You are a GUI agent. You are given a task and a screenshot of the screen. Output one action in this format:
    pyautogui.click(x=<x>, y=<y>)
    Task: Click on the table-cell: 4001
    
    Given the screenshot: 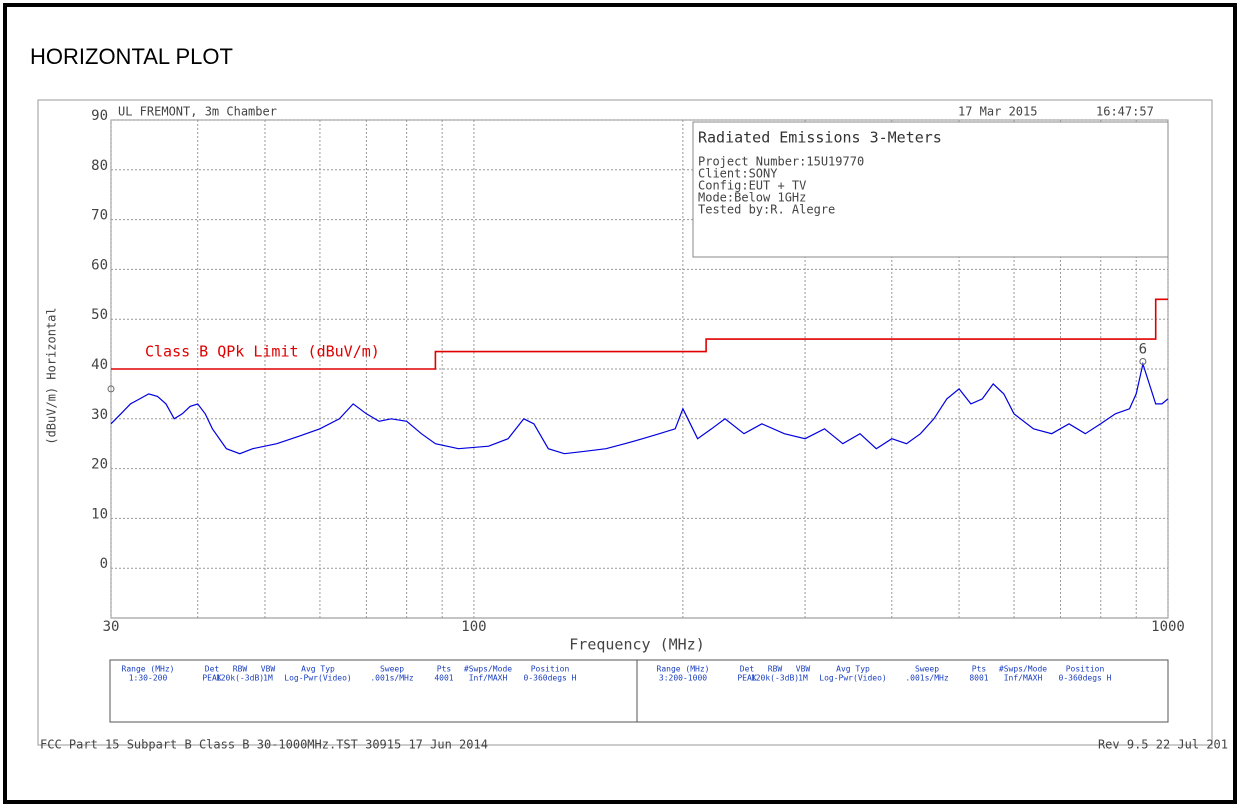 What is the action you would take?
    pyautogui.click(x=443, y=678)
    